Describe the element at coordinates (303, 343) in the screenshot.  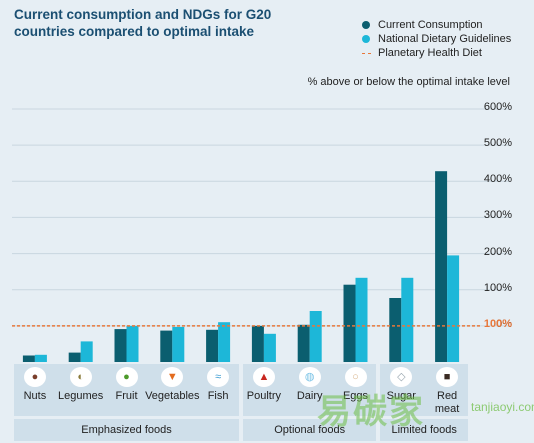
I see `bar-dairy-current` at that location.